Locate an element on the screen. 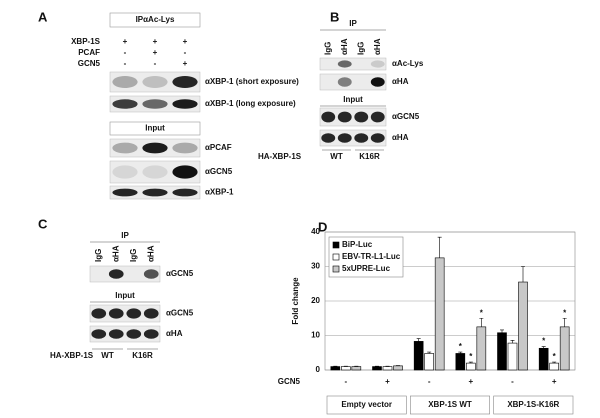 This screenshot has height=418, width=600. row-label: PCAF is located at coordinates (89, 52).